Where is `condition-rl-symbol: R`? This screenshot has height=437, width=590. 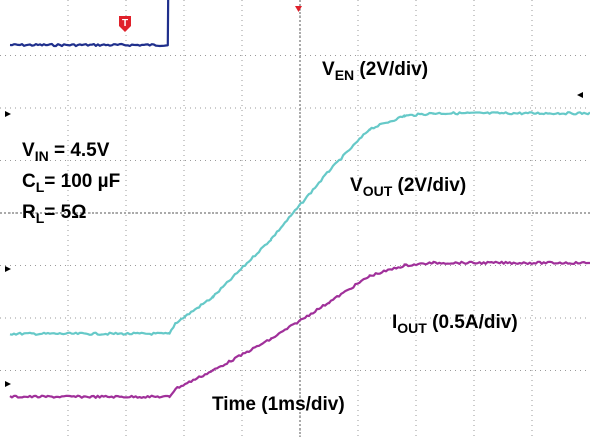
condition-rl-symbol: R is located at coordinates (29, 212).